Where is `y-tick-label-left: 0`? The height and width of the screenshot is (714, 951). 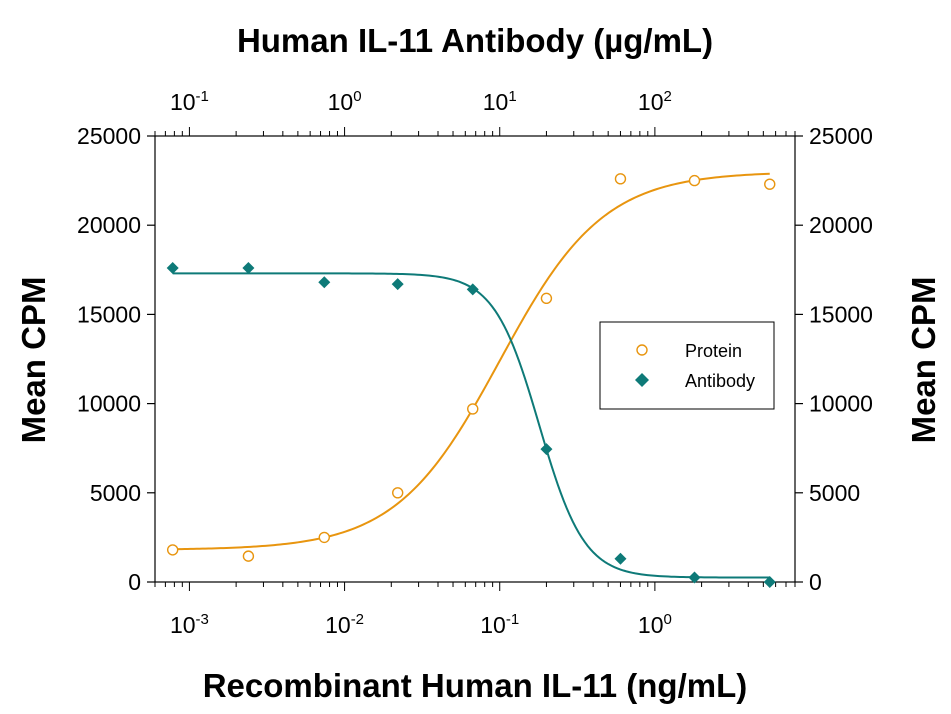 y-tick-label-left: 0 is located at coordinates (134, 582).